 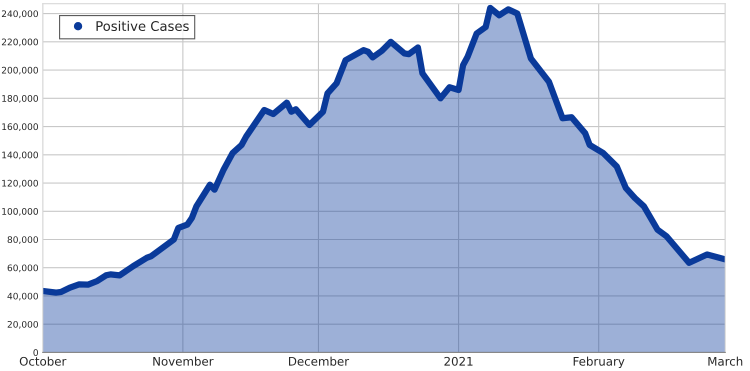 What do you see at coordinates (725, 361) in the screenshot?
I see `x-tick-label: March` at bounding box center [725, 361].